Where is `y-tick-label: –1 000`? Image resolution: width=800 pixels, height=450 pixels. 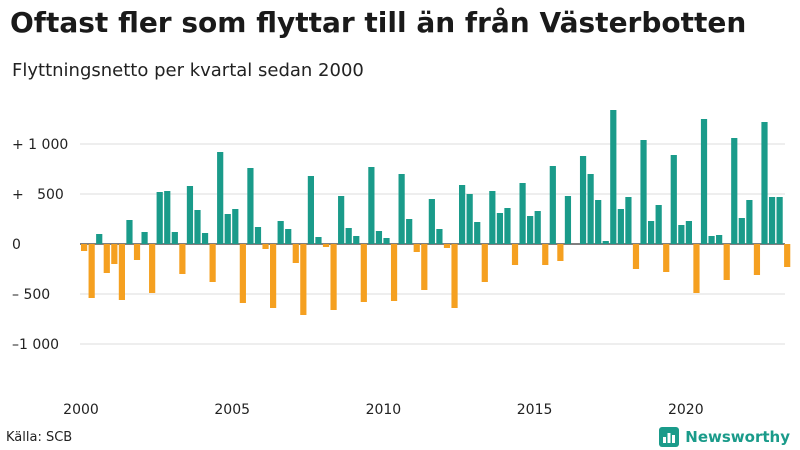 y-tick-label: –1 000 is located at coordinates (35, 345).